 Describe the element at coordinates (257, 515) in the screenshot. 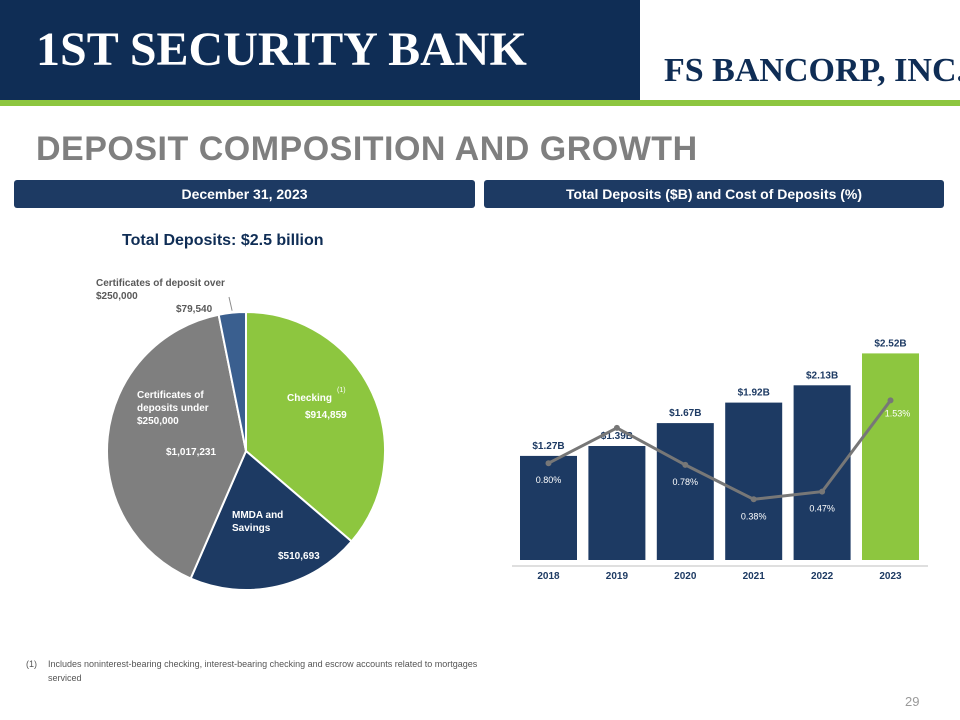

I see `pie-slice-label: MMDA and` at that location.